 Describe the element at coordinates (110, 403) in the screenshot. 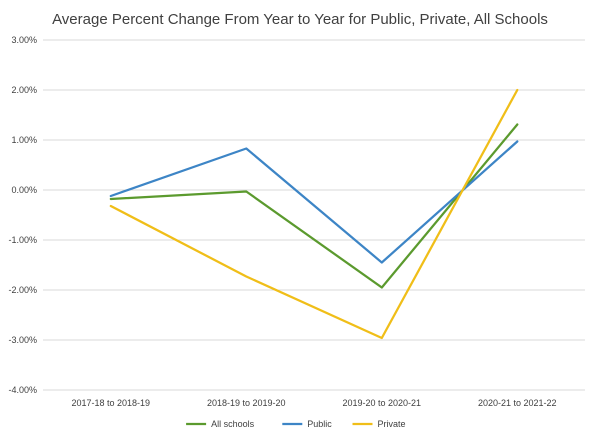

I see `x-tick-label: 2017-18 to 2018-19` at that location.